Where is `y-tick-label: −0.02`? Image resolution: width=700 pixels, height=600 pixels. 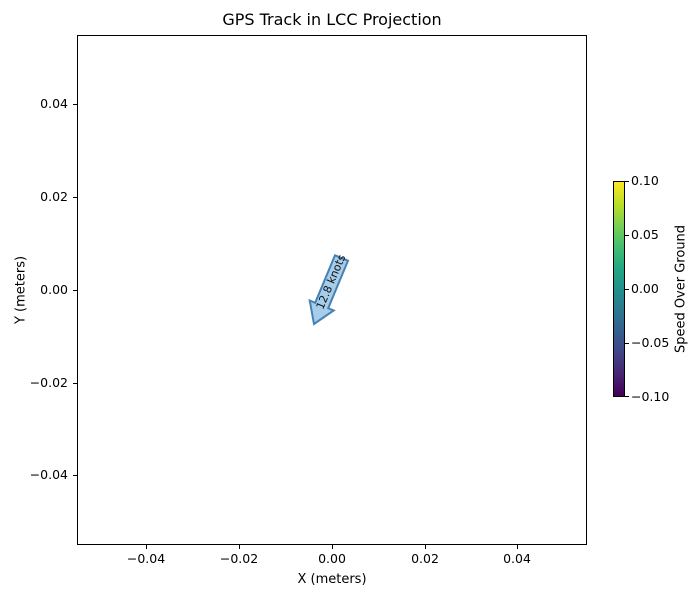 y-tick-label: −0.02 is located at coordinates (48, 382).